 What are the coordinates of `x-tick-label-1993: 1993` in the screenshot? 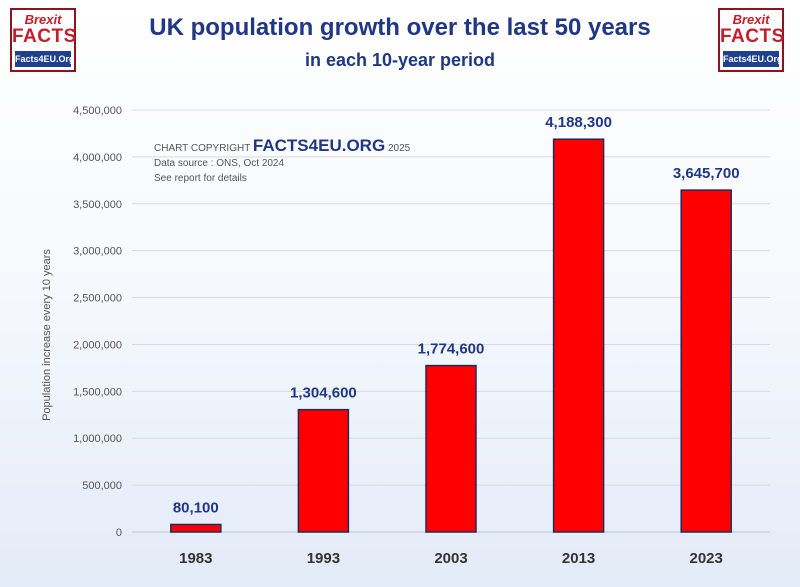 It's located at (323, 558).